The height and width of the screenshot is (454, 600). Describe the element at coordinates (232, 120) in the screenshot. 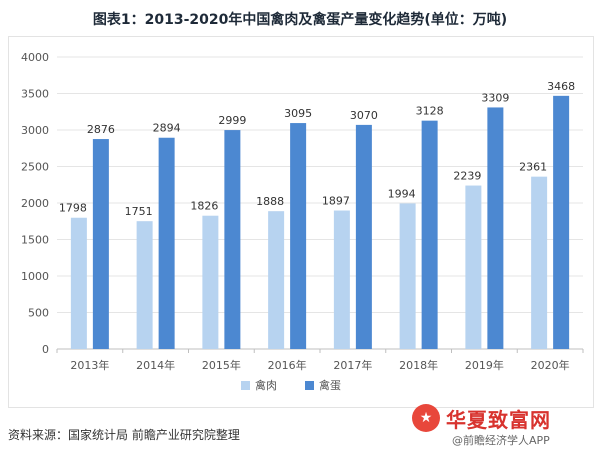

I see `data-label-egg: 2999` at that location.